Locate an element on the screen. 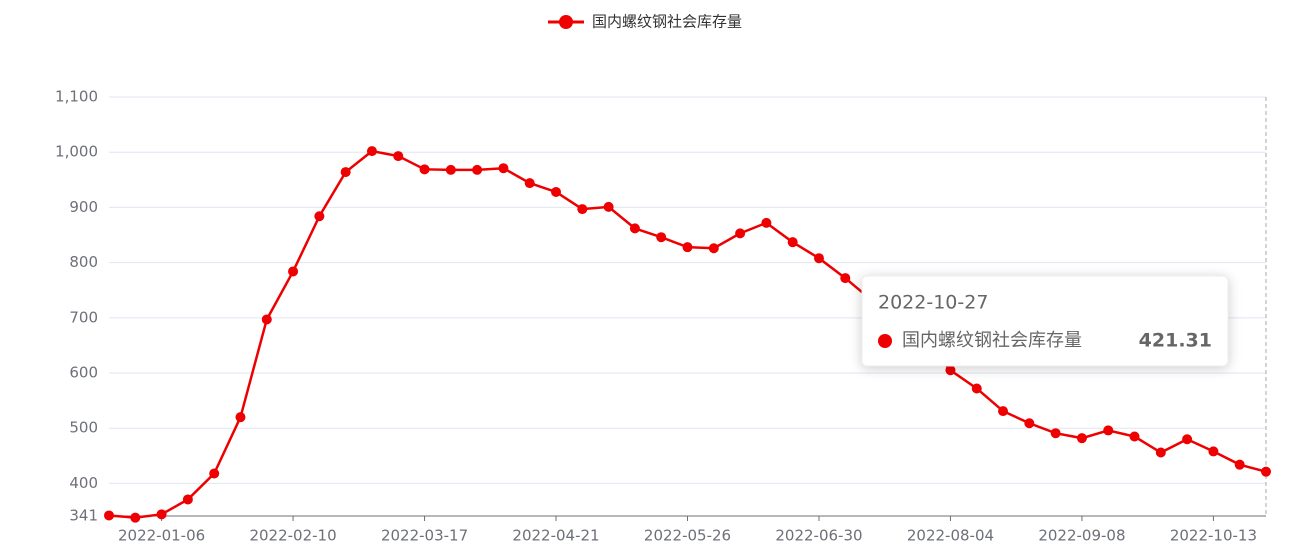 The height and width of the screenshot is (555, 1296). y-tick-label: 700 is located at coordinates (83, 317).